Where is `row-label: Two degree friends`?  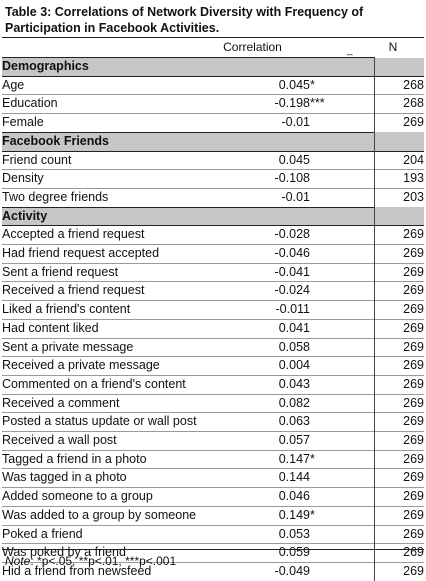 row-label: Two degree friends is located at coordinates (122, 197).